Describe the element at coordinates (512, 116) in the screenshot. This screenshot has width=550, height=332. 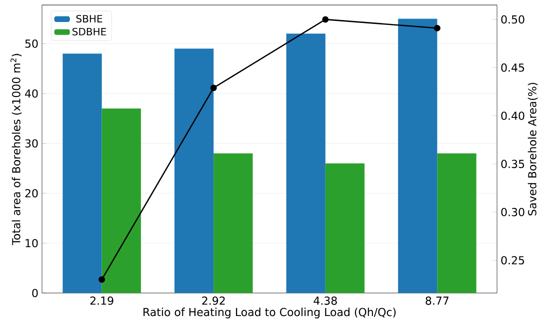
I see `y2-tick-label: 0.40` at that location.